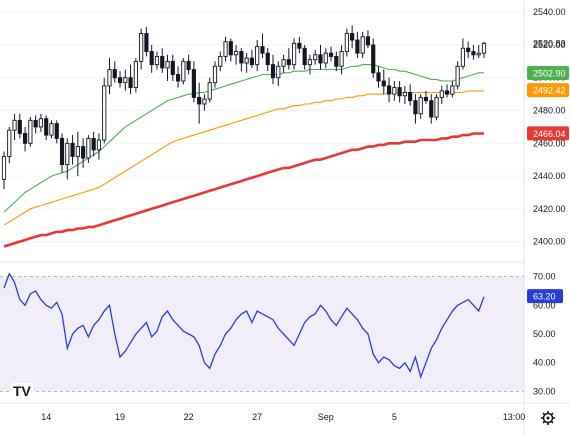 The image size is (570, 441). I want to click on price-tick-label: 2460.00, so click(549, 143).